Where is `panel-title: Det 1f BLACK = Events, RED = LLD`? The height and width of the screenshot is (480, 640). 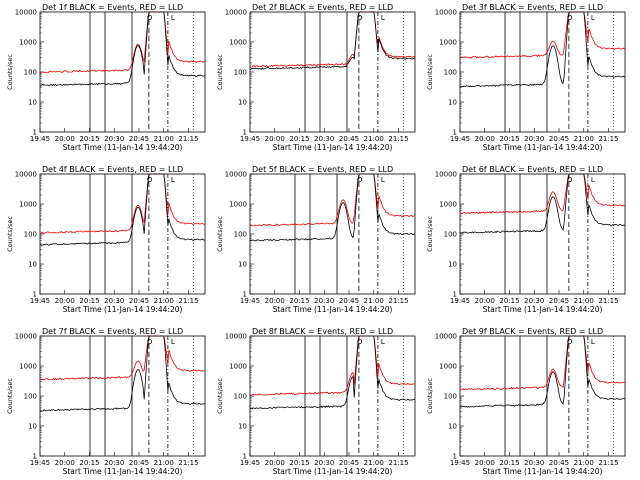
panel-title: Det 1f BLACK = Events, RED = LLD is located at coordinates (112, 7).